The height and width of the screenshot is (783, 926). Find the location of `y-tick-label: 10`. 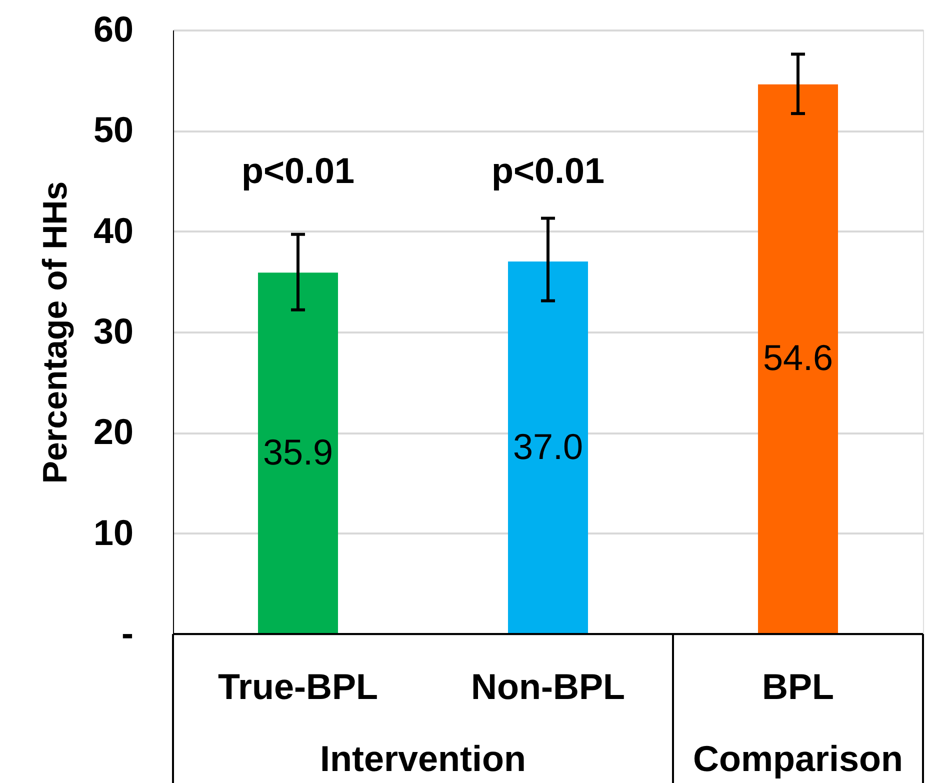

y-tick-label: 10 is located at coordinates (113, 532).